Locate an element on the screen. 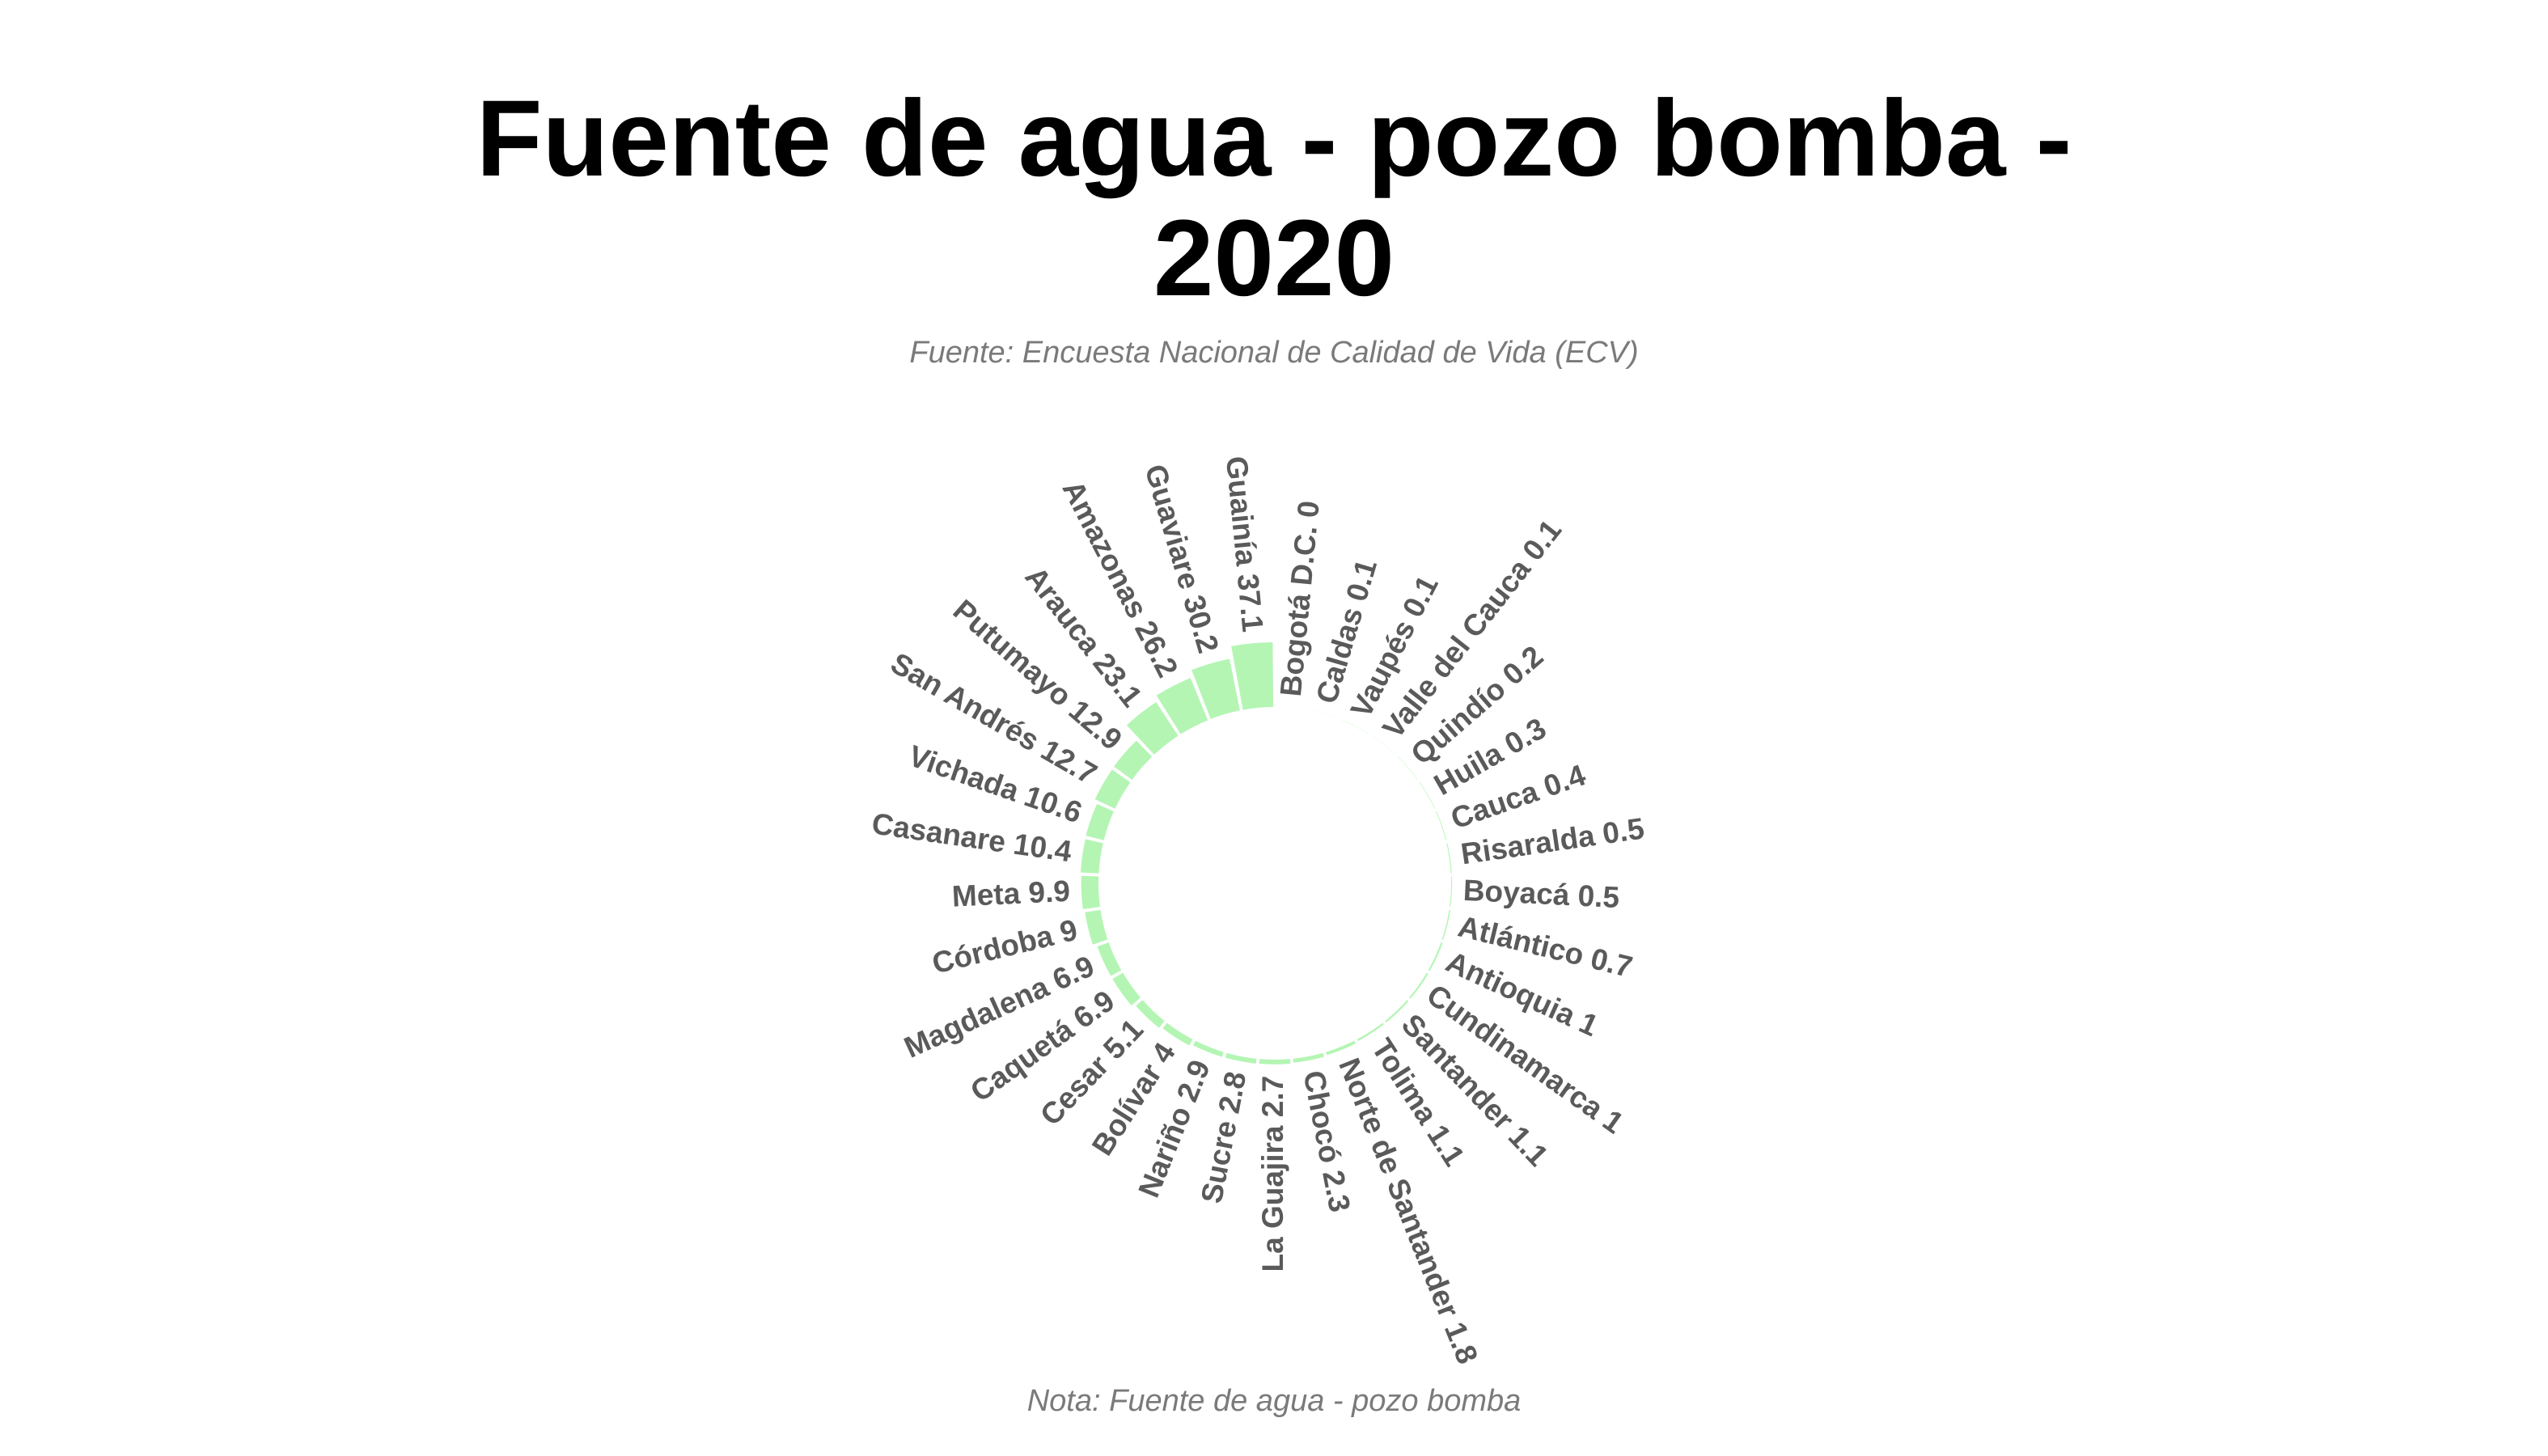  bar-risaralda is located at coordinates (1449, 858).